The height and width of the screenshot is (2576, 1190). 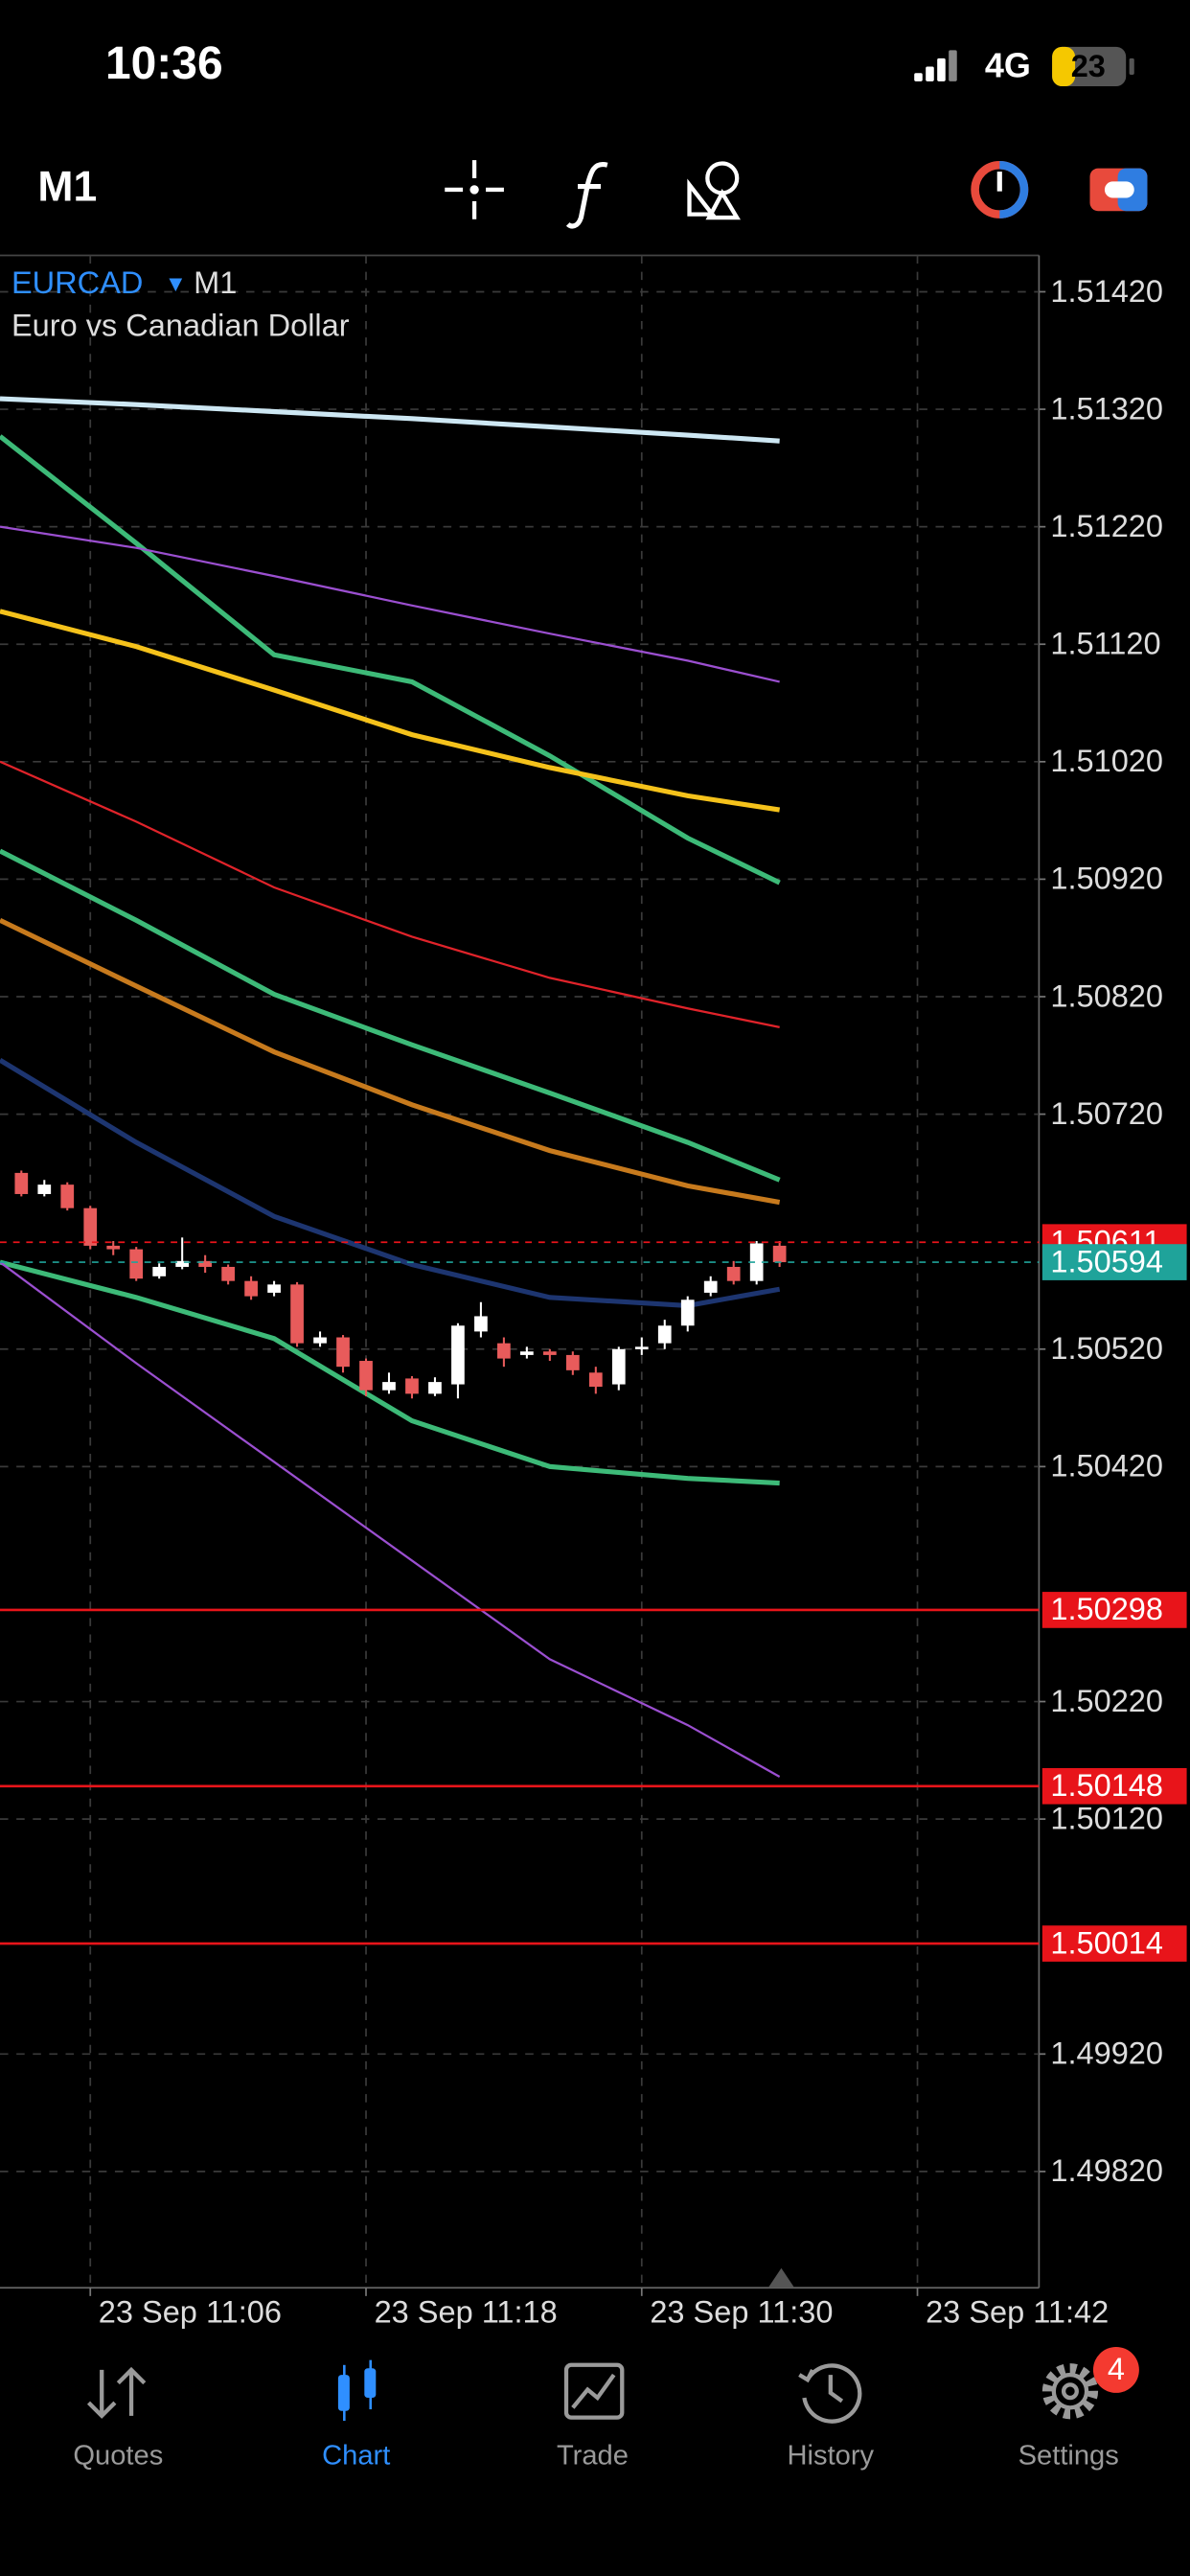 What do you see at coordinates (357, 2390) in the screenshot?
I see `chart-icon` at bounding box center [357, 2390].